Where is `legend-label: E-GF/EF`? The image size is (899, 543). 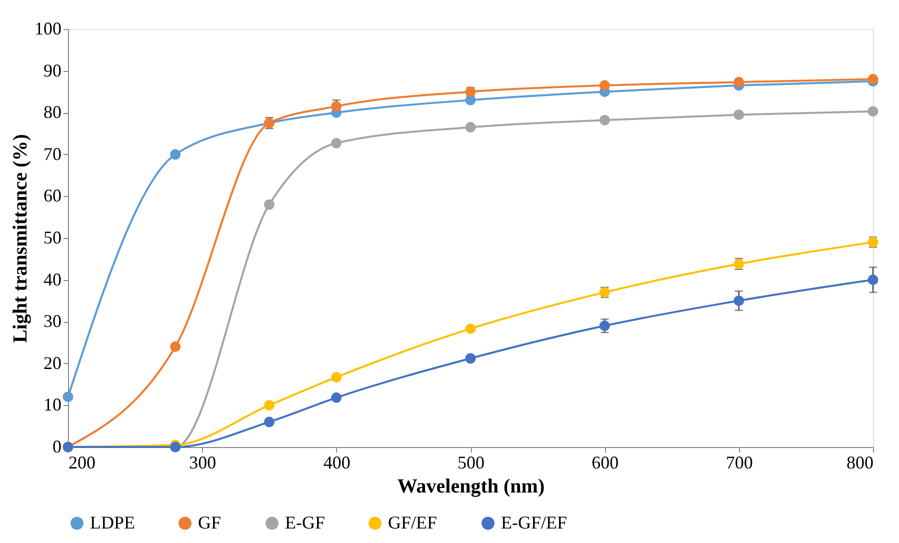
legend-label: E-GF/EF is located at coordinates (534, 522).